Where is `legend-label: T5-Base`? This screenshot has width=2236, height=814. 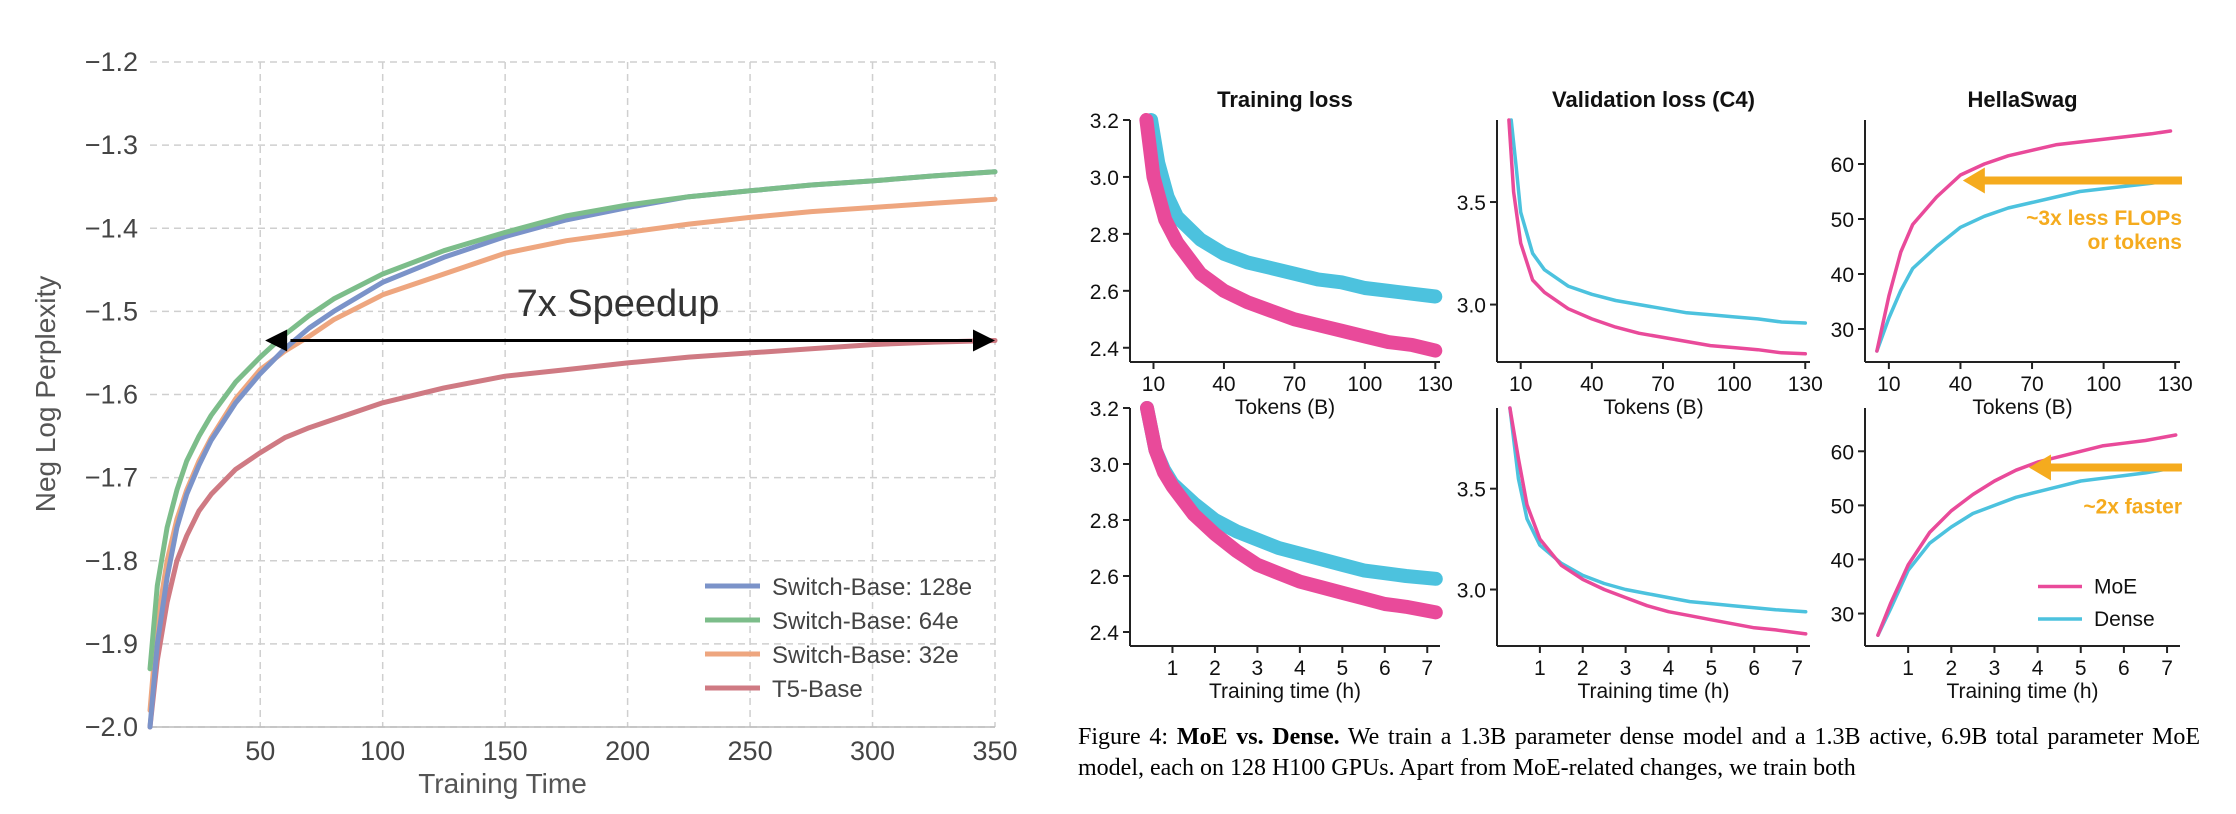
legend-label: T5-Base is located at coordinates (817, 689).